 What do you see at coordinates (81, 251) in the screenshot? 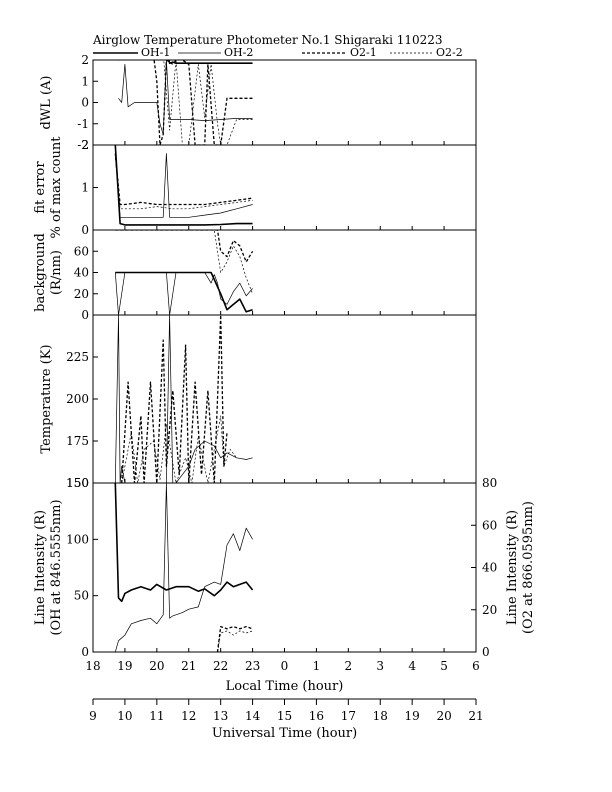
I see `ytick-label-bg-3: 60` at bounding box center [81, 251].